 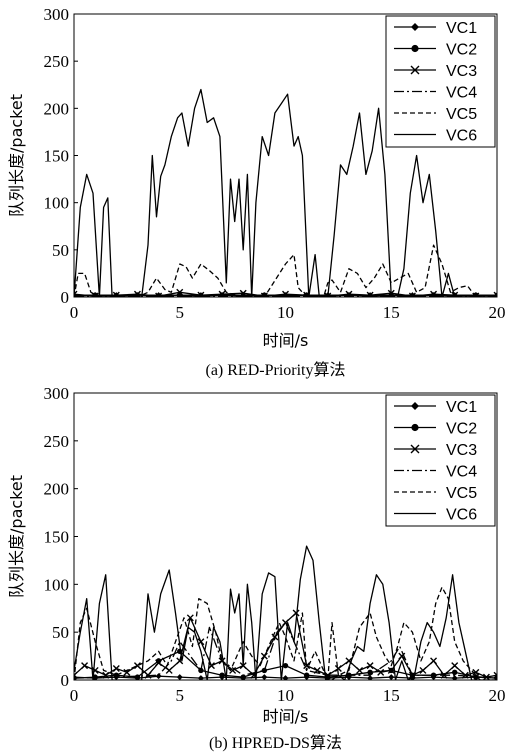 I want to click on series-line-vc5, so click(x=285, y=270).